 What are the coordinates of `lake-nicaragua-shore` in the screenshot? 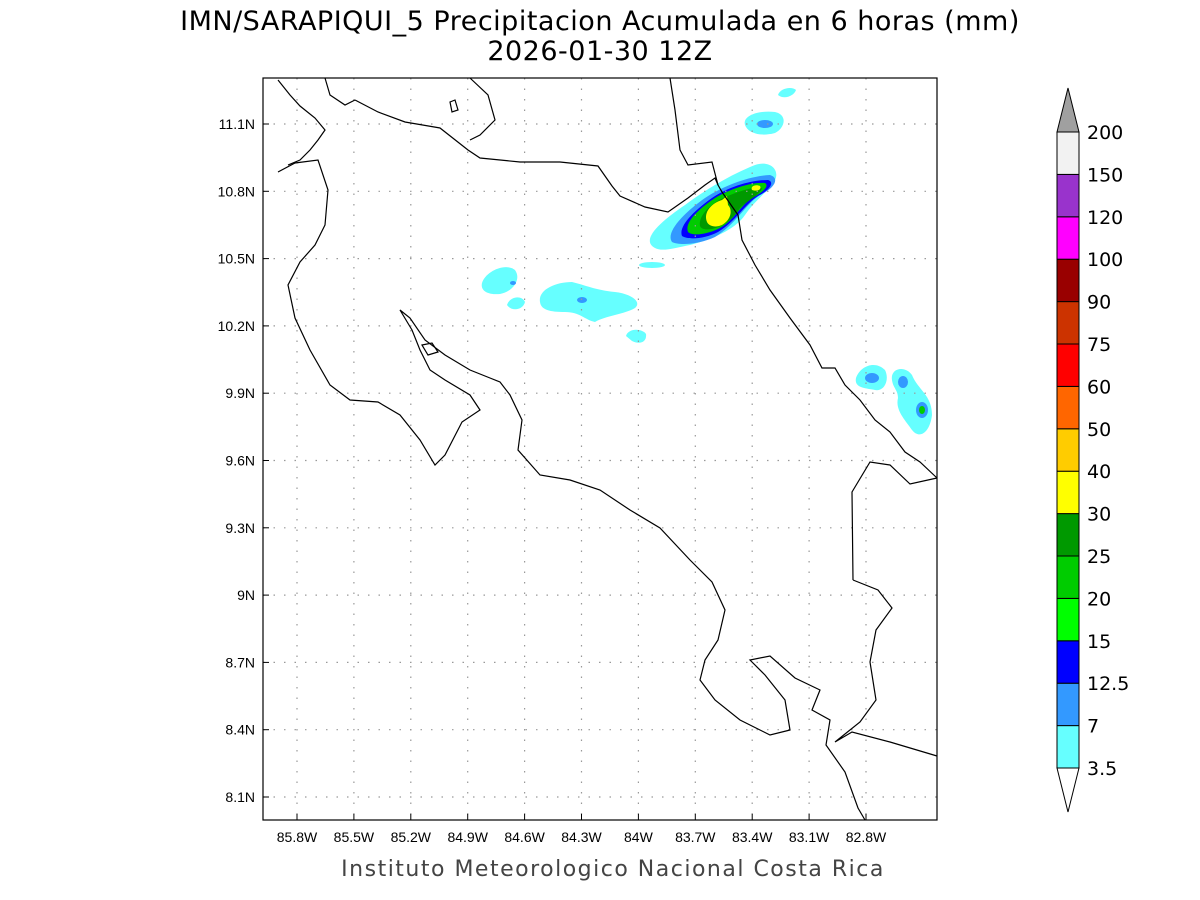 It's located at (301, 122).